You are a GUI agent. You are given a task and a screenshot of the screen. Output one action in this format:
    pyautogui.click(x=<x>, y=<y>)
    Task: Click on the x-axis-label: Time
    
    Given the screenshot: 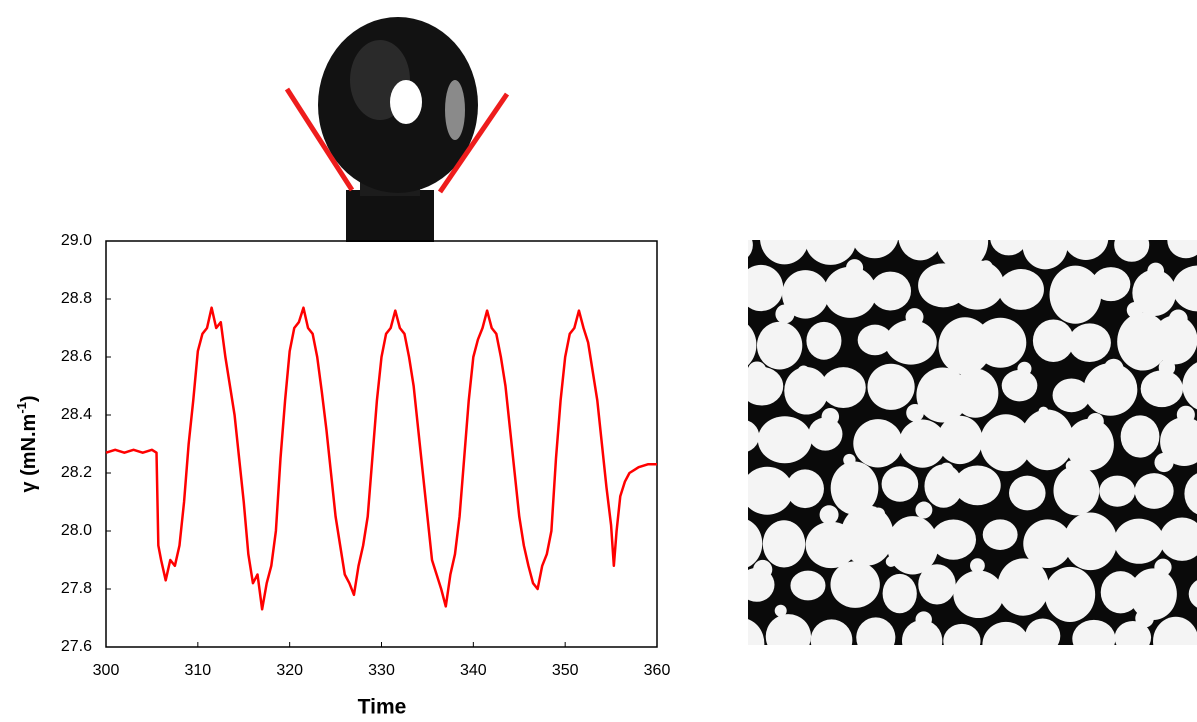 What is the action you would take?
    pyautogui.click(x=382, y=707)
    